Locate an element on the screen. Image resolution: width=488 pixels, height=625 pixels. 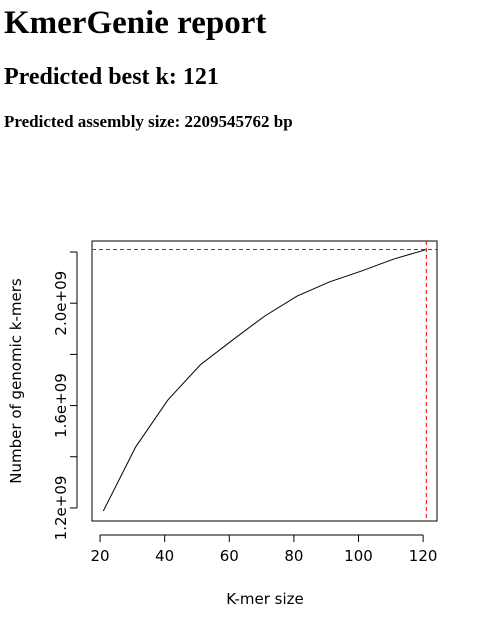
title: KmerGenie report is located at coordinates (135, 23).